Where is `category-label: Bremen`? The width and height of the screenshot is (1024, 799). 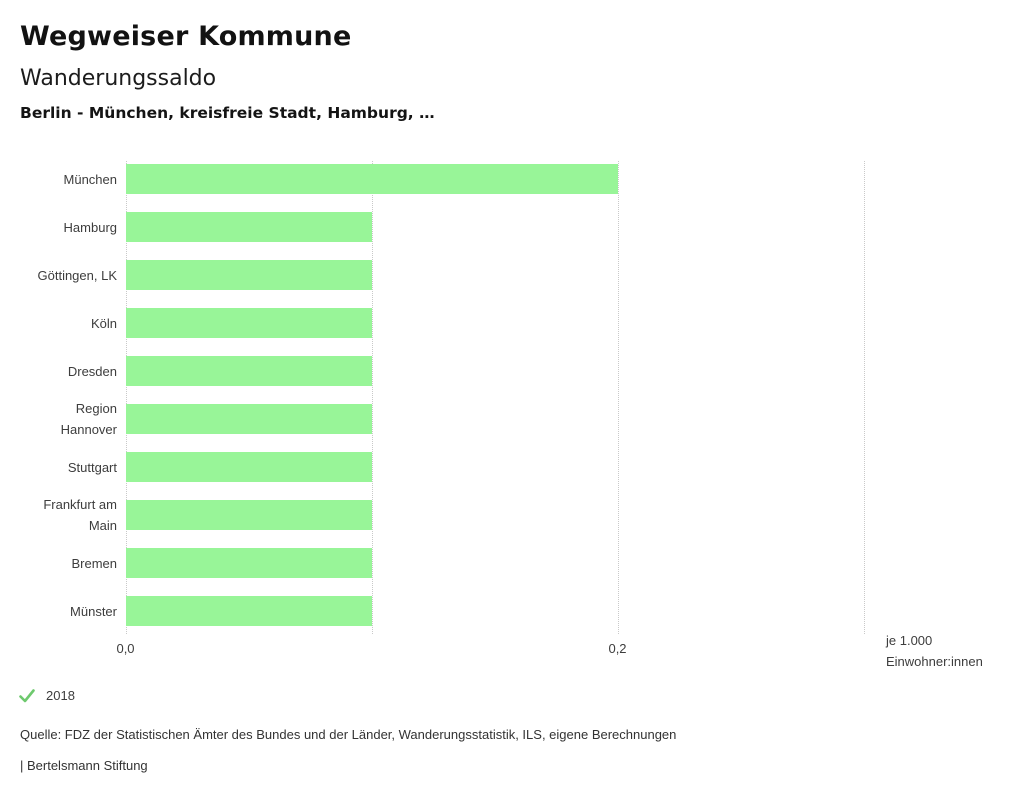 category-label: Bremen is located at coordinates (94, 563).